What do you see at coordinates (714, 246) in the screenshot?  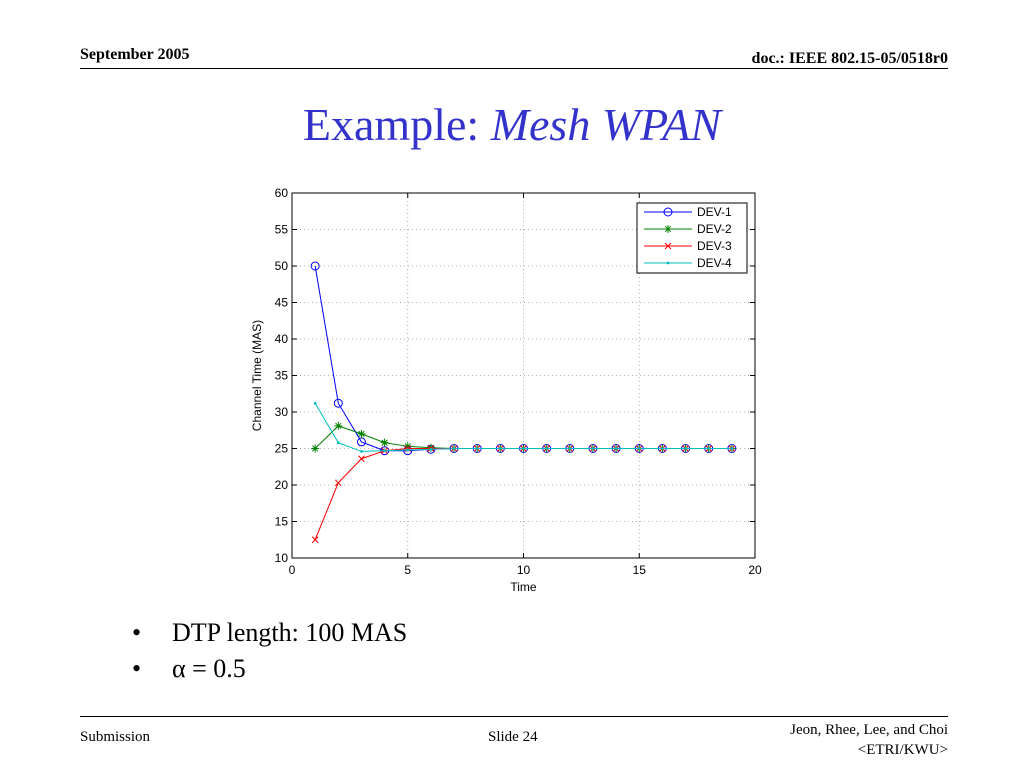 I see `legend-label-dev-3: DEV-3` at bounding box center [714, 246].